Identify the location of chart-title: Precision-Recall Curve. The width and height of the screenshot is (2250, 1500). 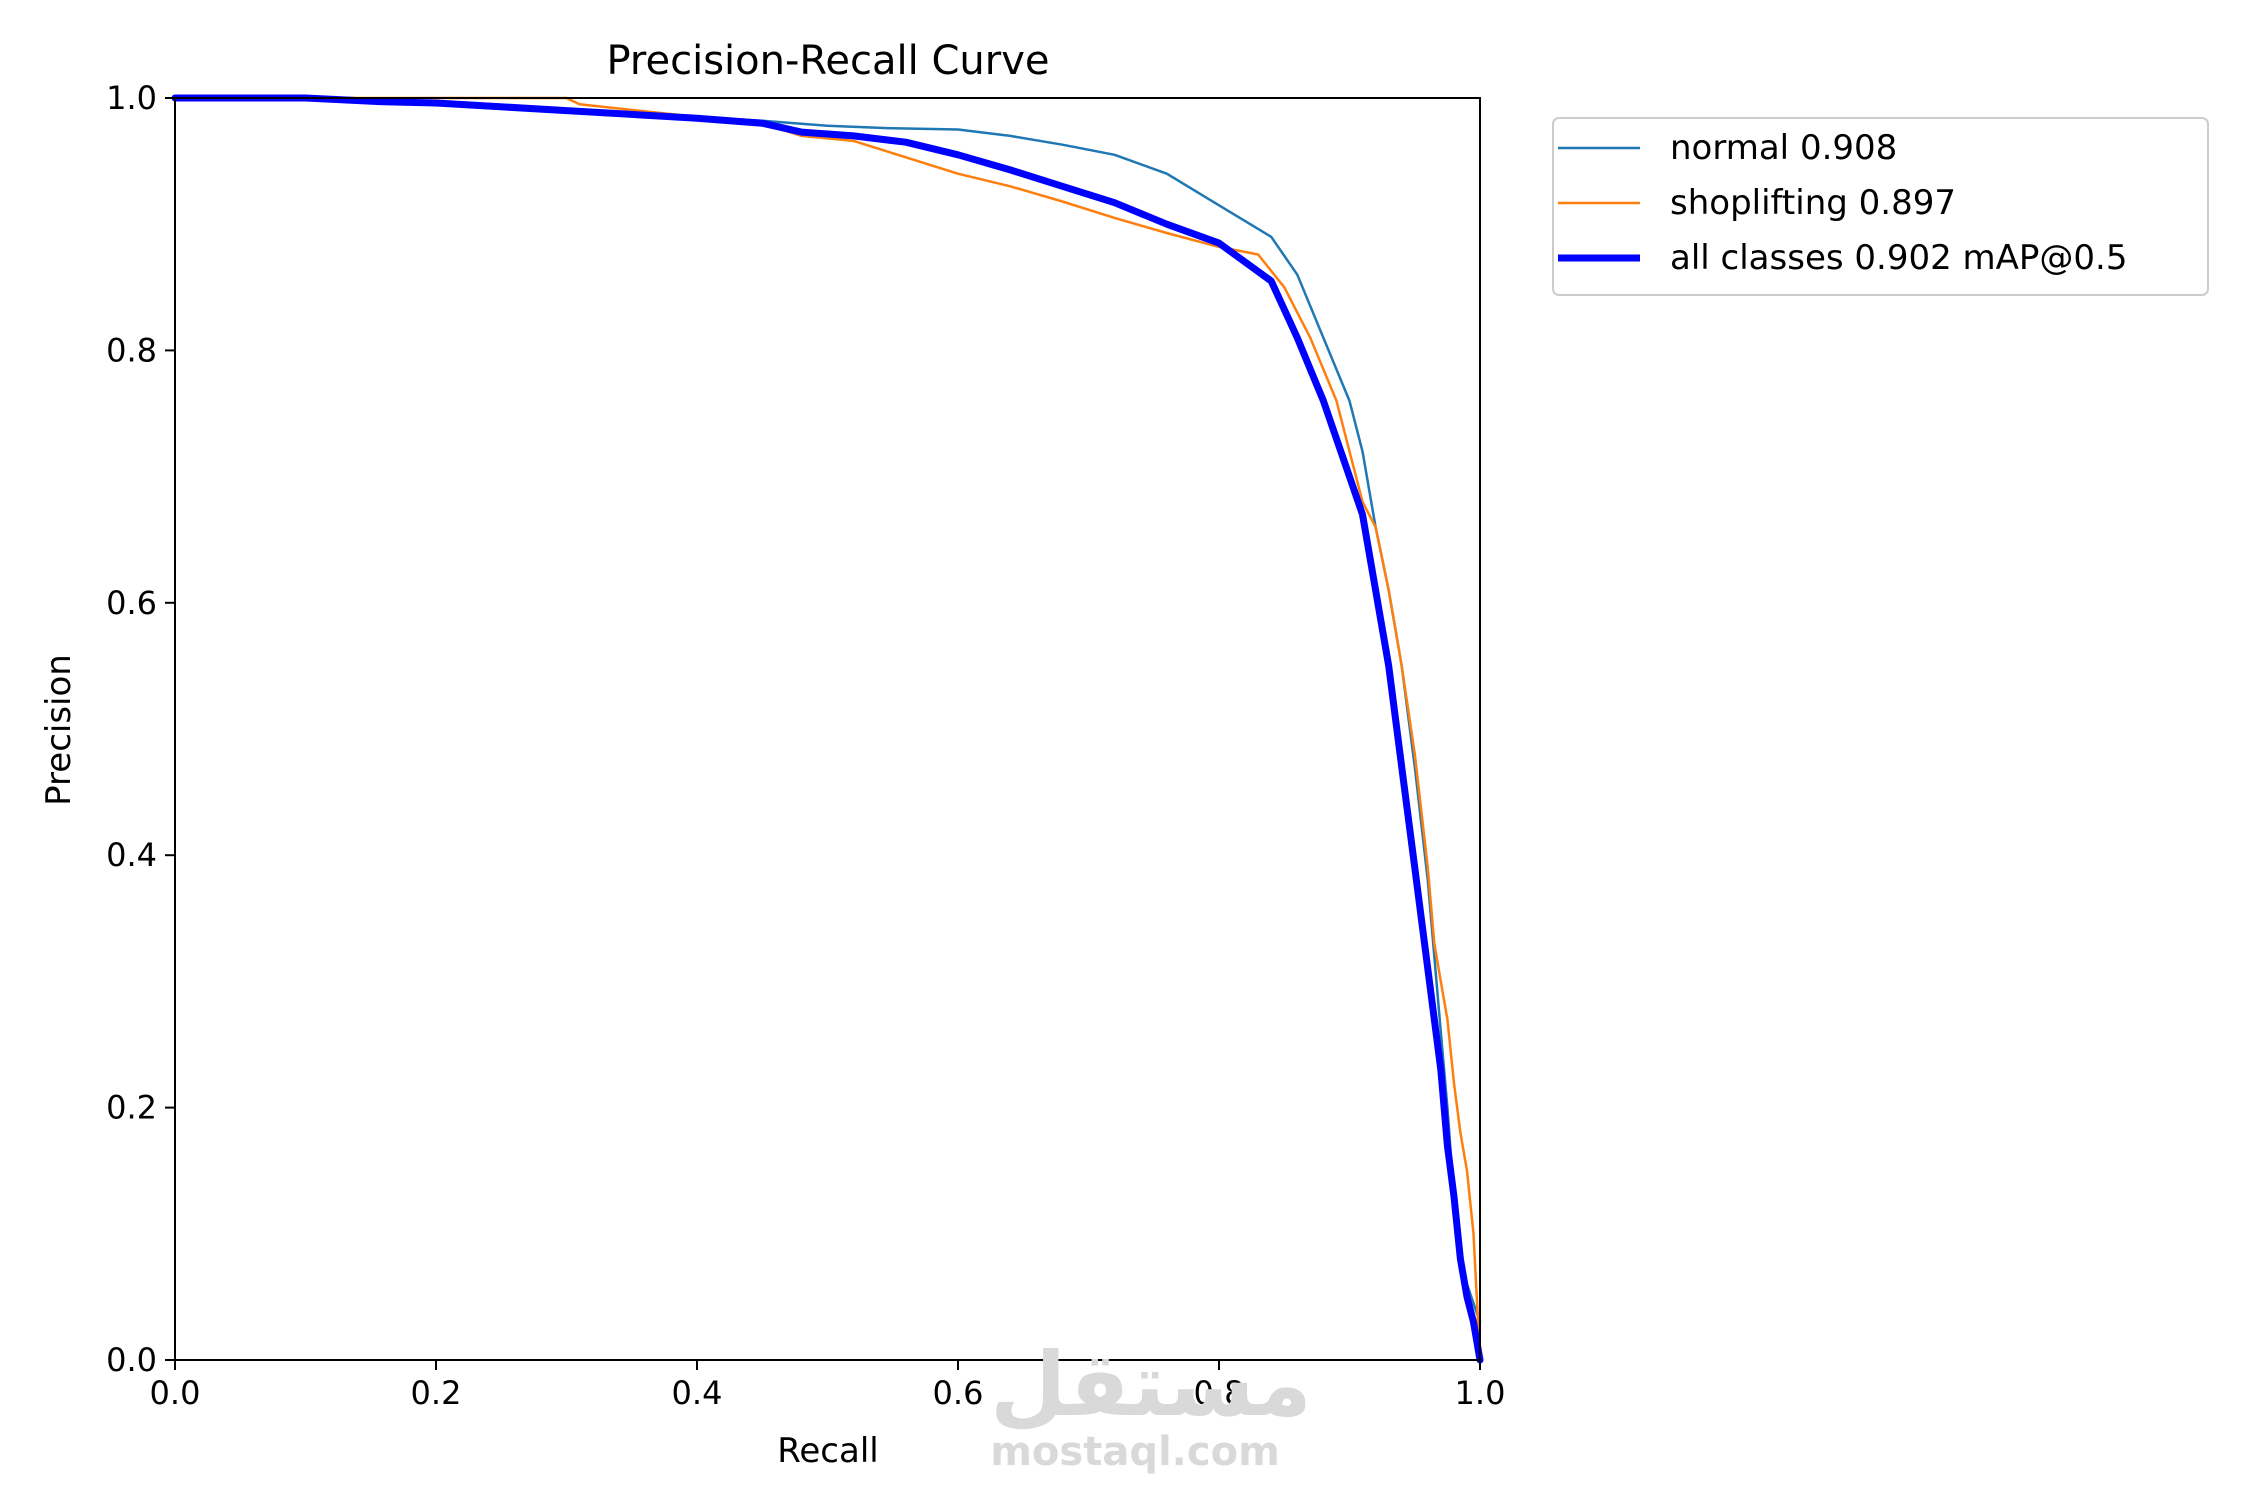
(828, 61).